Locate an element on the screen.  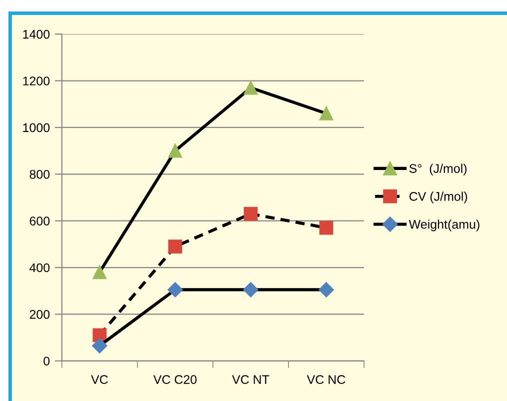
y-tick-label: 800 is located at coordinates (40, 174).